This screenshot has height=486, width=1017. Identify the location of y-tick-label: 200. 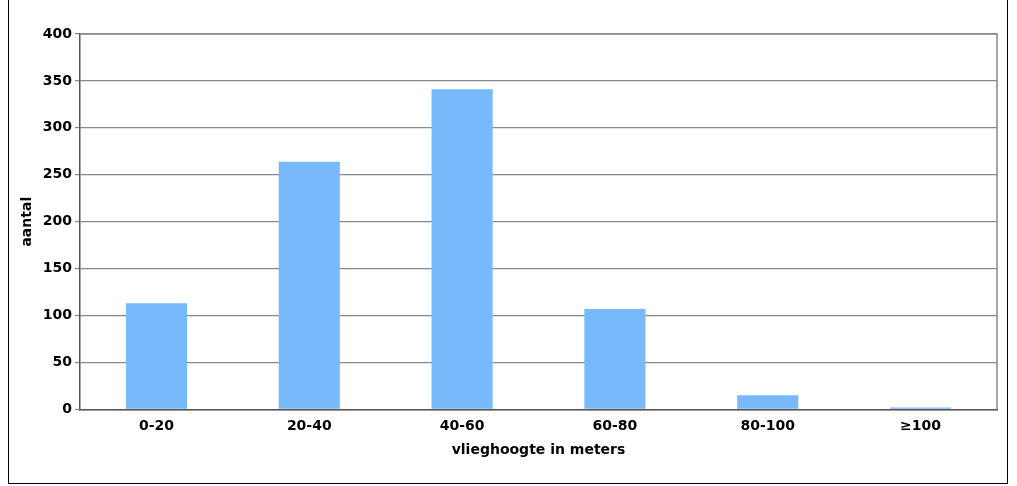
(57, 220).